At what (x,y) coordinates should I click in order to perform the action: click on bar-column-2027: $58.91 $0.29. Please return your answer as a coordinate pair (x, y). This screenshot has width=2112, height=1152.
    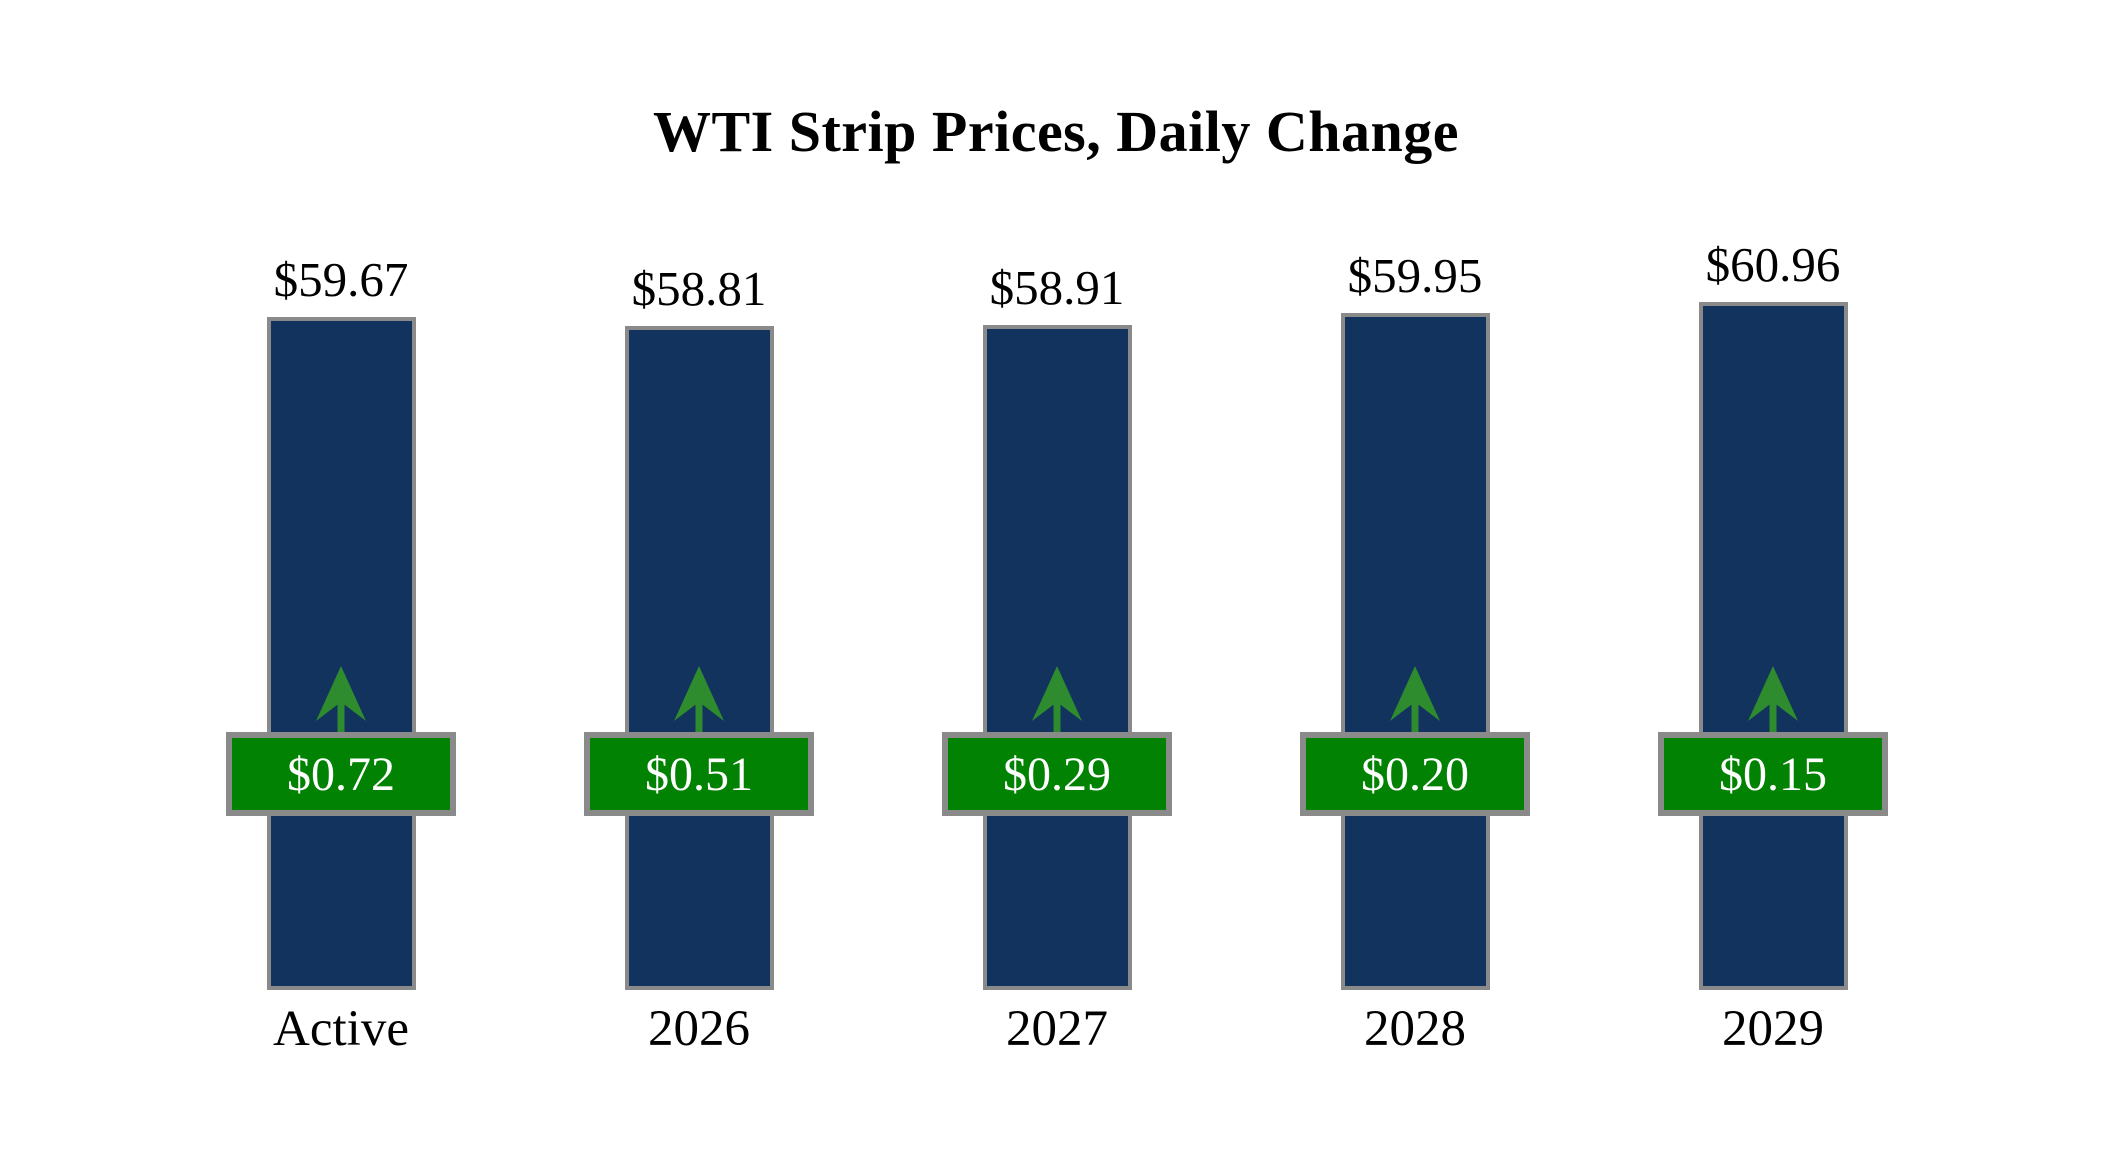
    Looking at the image, I should click on (1057, 495).